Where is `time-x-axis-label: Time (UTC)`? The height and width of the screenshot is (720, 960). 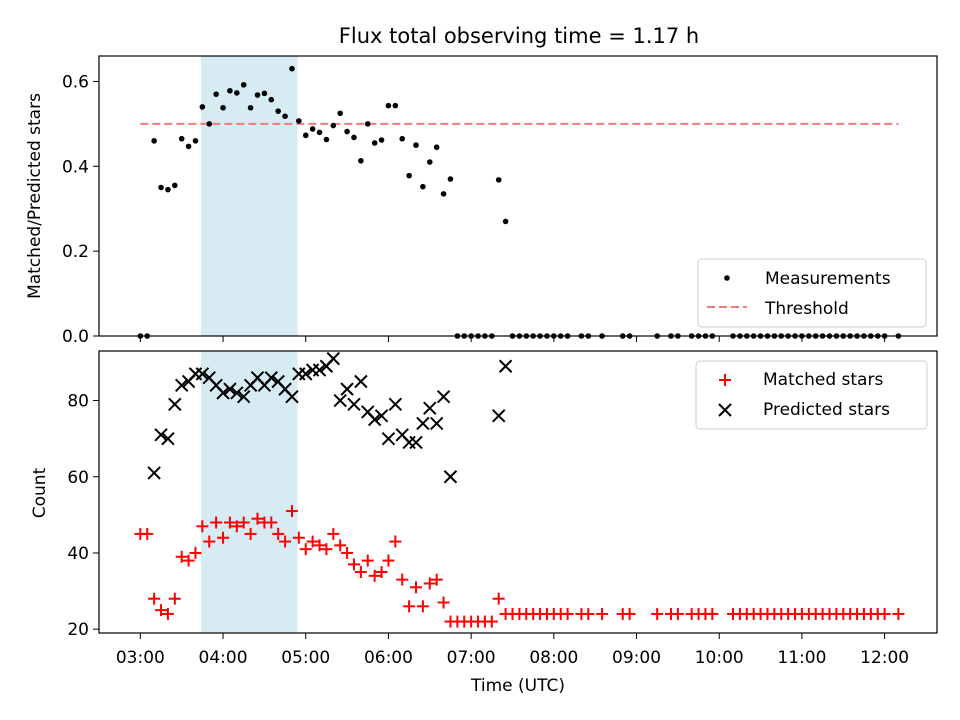
time-x-axis-label: Time (UTC) is located at coordinates (517, 686).